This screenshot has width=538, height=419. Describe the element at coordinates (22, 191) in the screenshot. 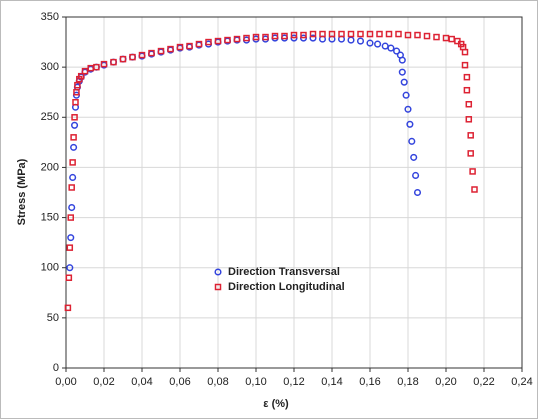

I see `y-axis-label: Stress (MPa)` at that location.